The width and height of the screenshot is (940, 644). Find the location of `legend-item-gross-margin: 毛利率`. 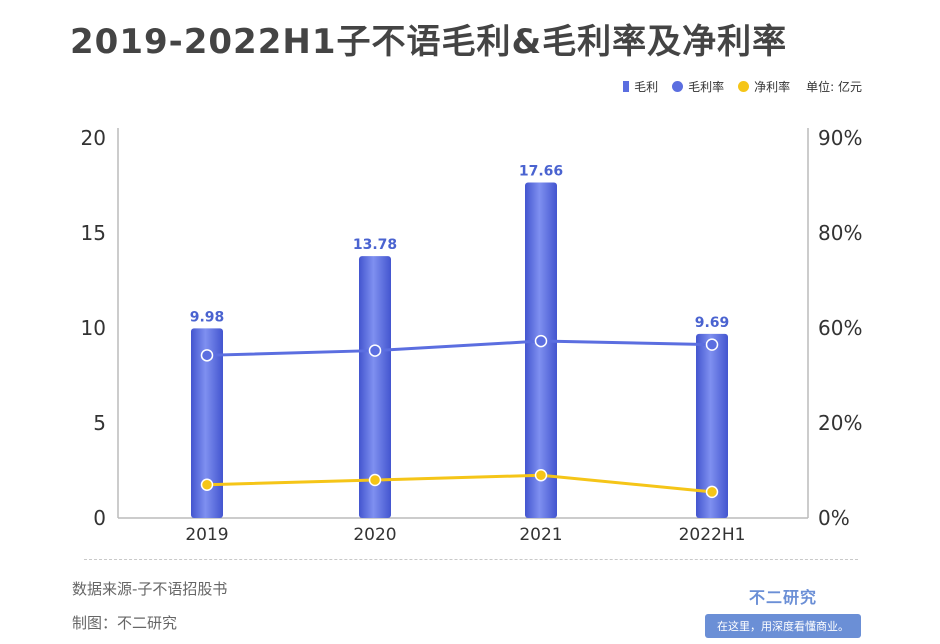

legend-item-gross-margin: 毛利率 is located at coordinates (698, 86).